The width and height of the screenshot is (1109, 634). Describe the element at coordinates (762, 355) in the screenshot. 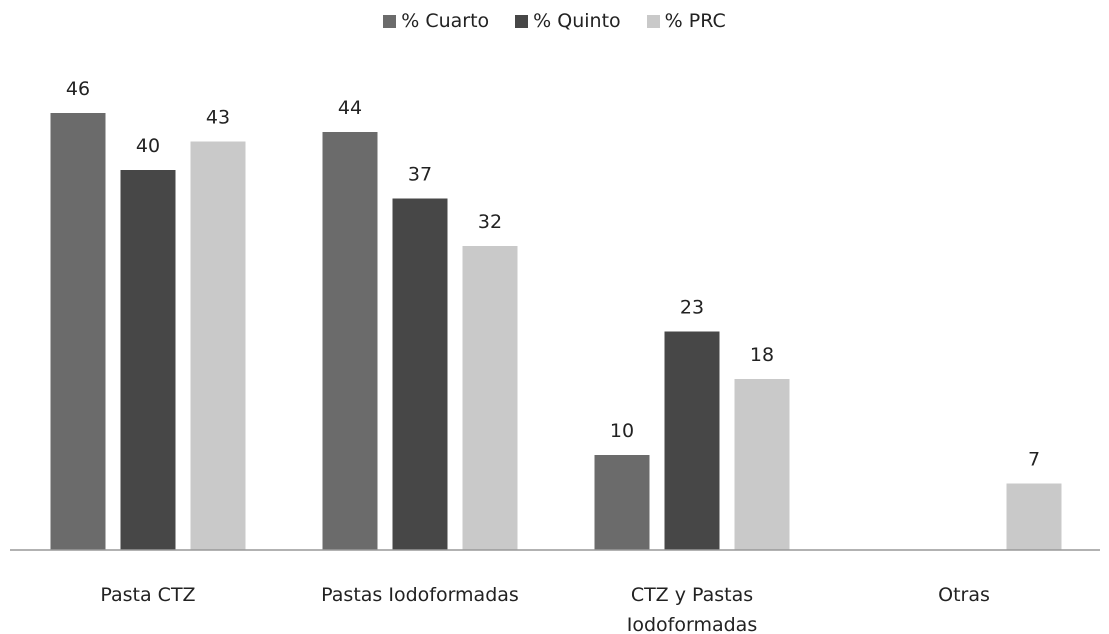

I see `data-label: 18` at that location.